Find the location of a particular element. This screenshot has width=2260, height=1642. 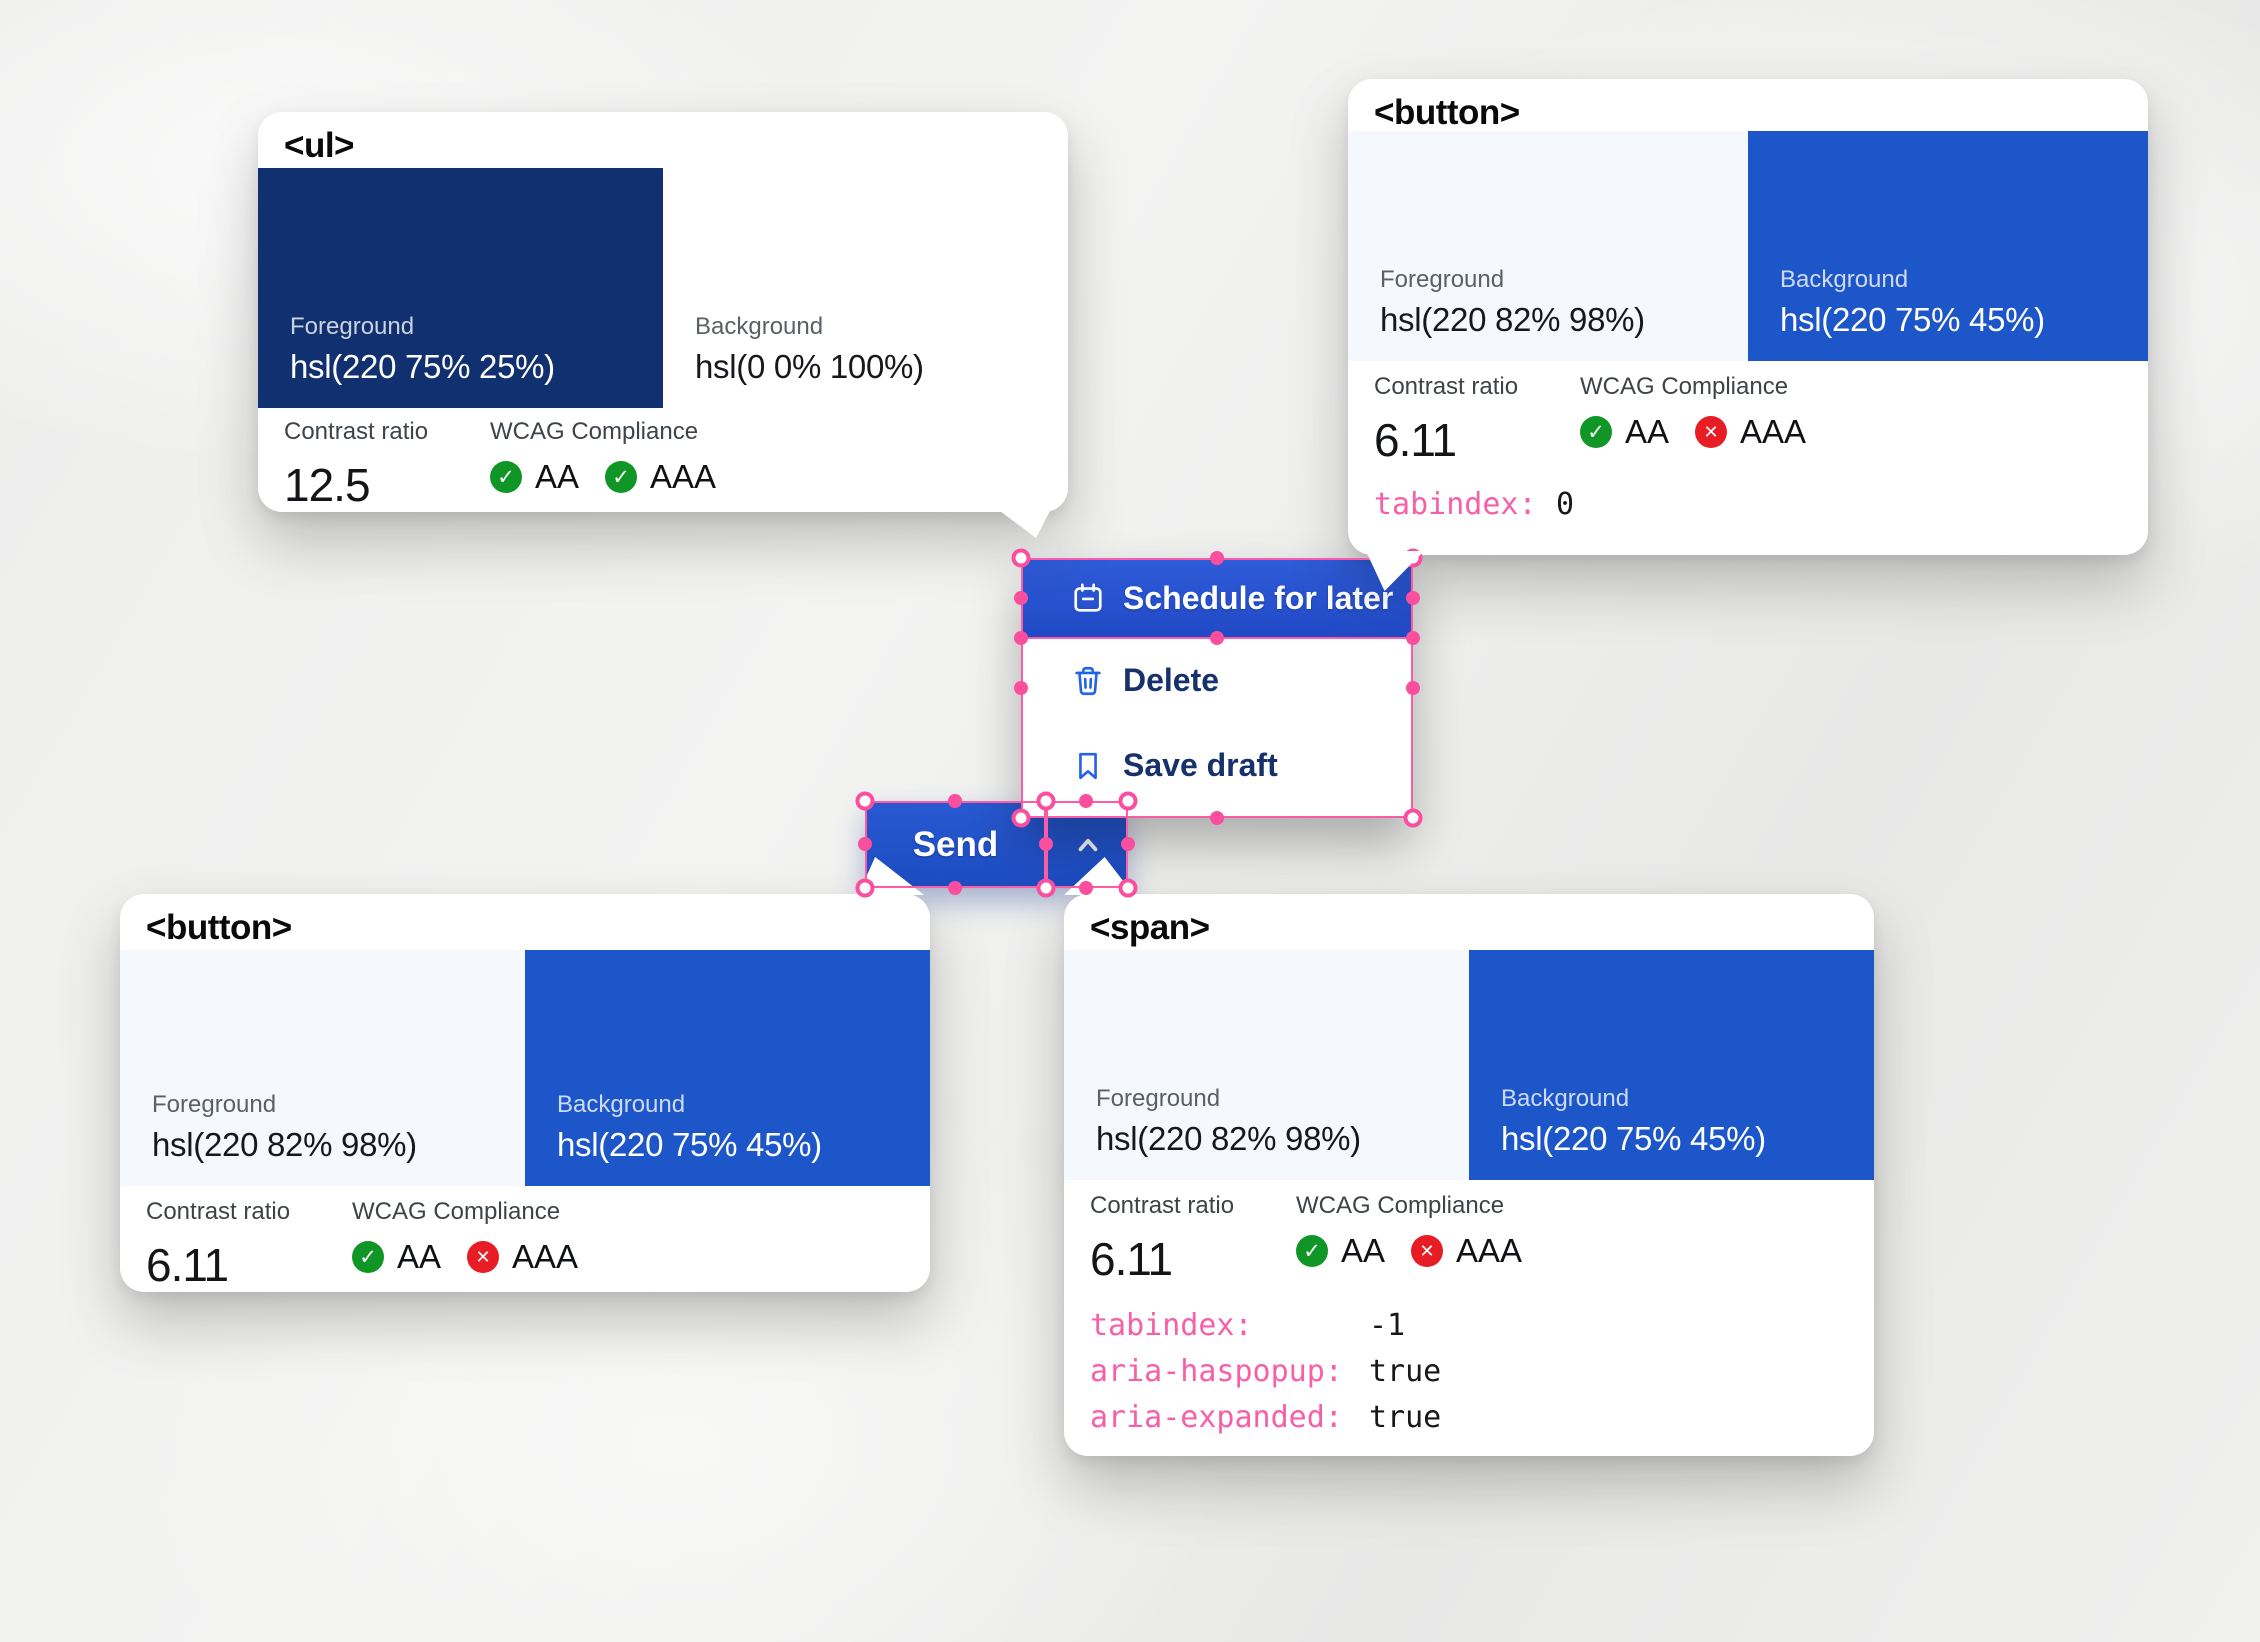

element-tag: <span> is located at coordinates (1150, 927).